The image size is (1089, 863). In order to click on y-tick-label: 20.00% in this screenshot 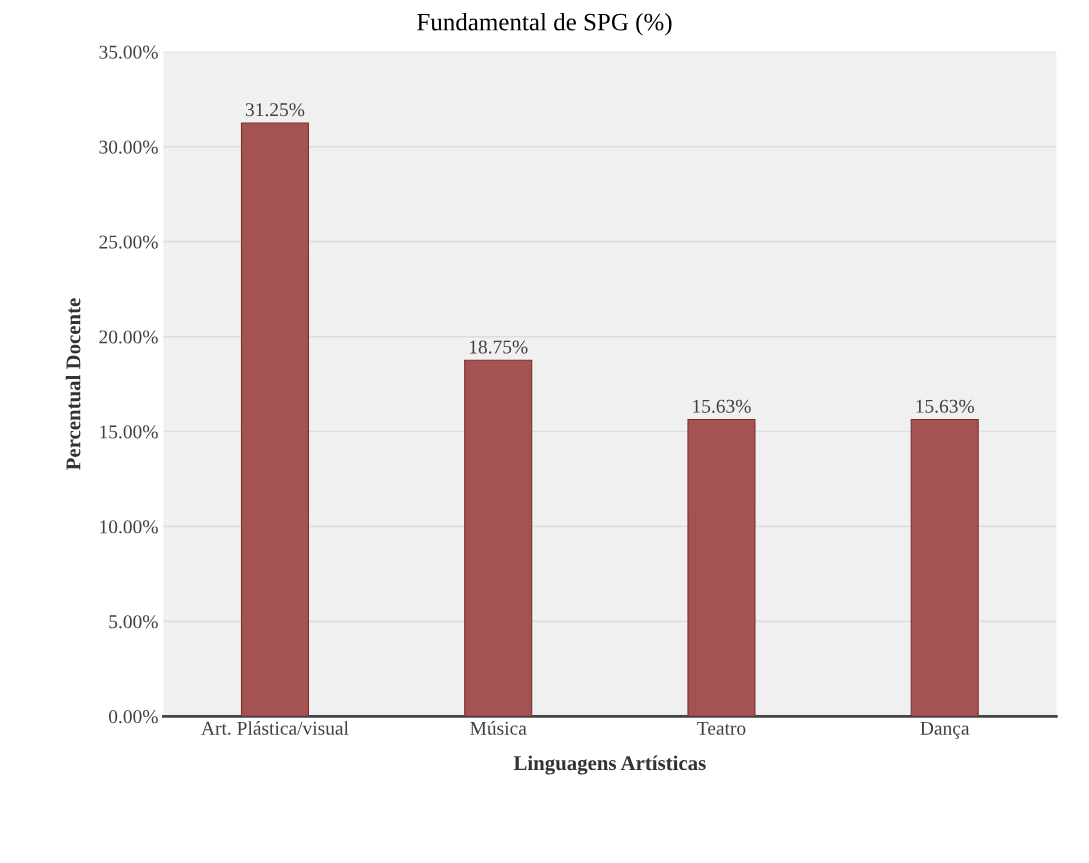, I will do `click(128, 337)`.